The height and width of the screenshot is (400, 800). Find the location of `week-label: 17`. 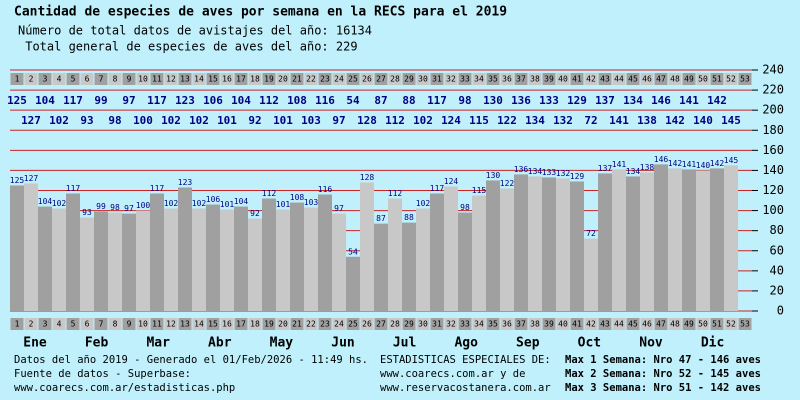

week-label: 17 is located at coordinates (241, 324).